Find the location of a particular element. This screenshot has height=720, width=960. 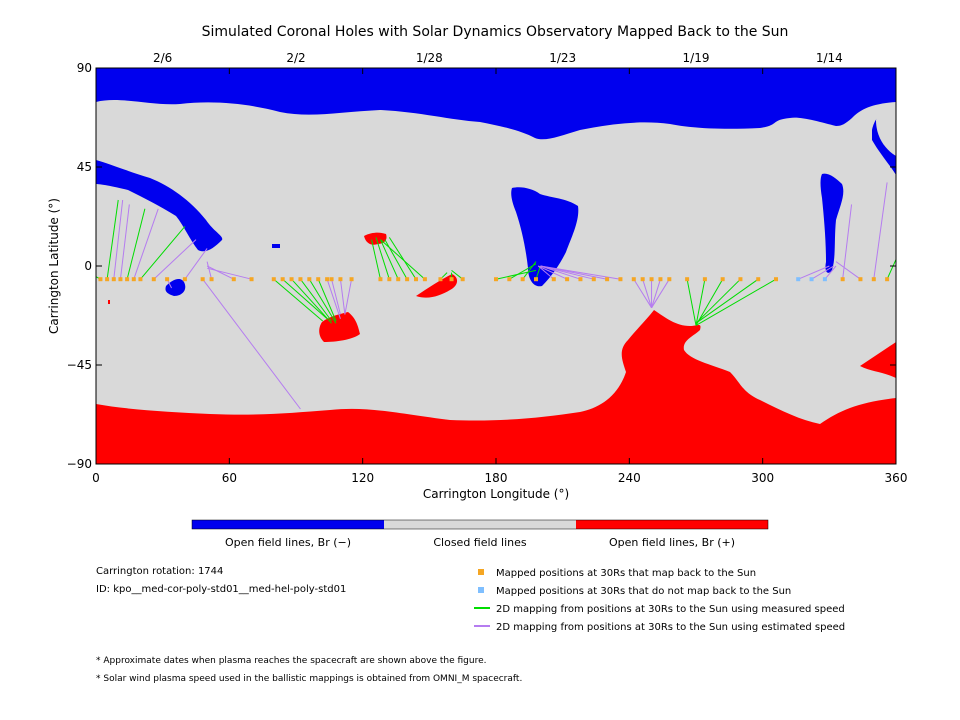

north-polar-negative-hole is located at coordinates (496, 104).